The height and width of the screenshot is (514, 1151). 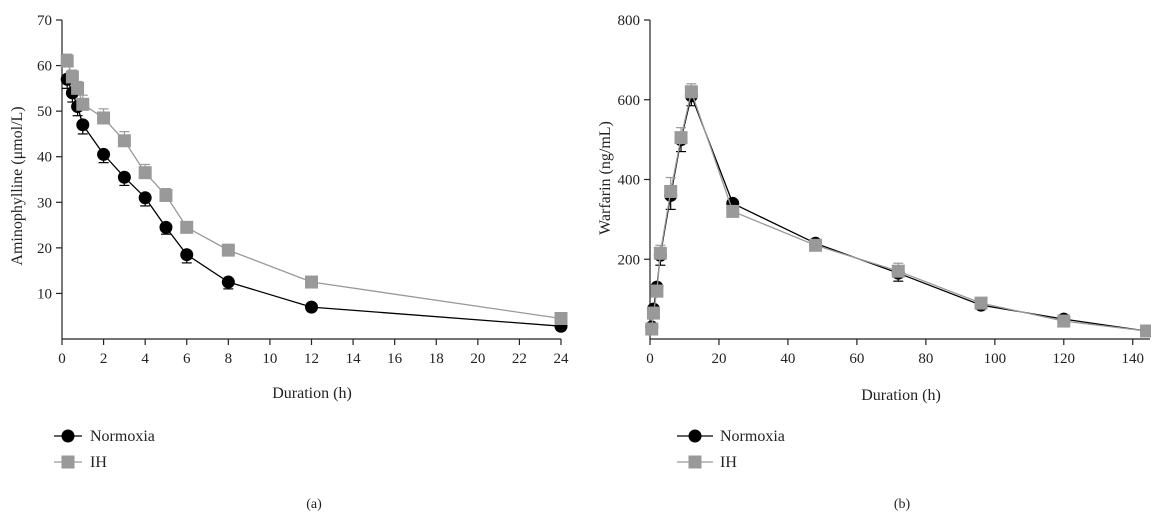 I want to click on chart-b-x-axis-label: Duration (h), so click(x=901, y=395).